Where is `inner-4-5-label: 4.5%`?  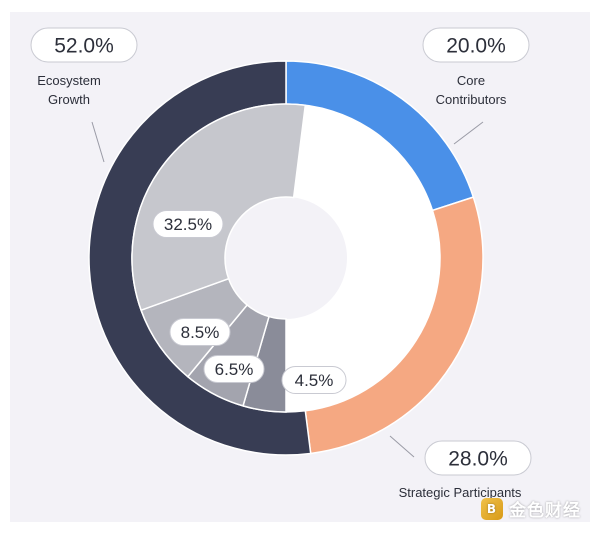
inner-4-5-label: 4.5% is located at coordinates (314, 380).